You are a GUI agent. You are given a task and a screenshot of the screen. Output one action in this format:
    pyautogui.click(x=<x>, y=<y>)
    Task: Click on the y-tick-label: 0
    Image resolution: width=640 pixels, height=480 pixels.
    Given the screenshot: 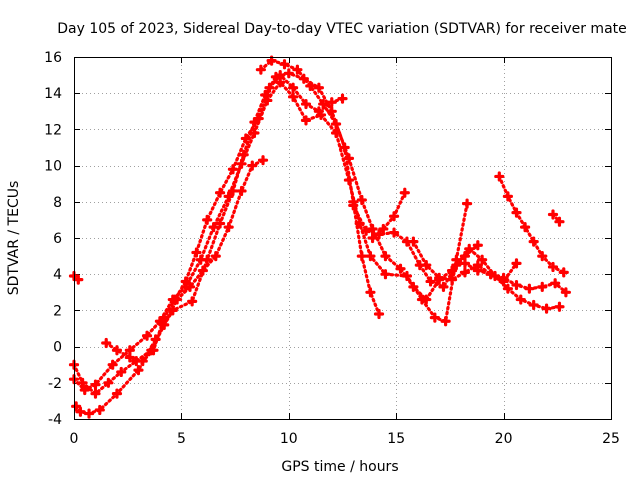 What is the action you would take?
    pyautogui.click(x=57, y=348)
    